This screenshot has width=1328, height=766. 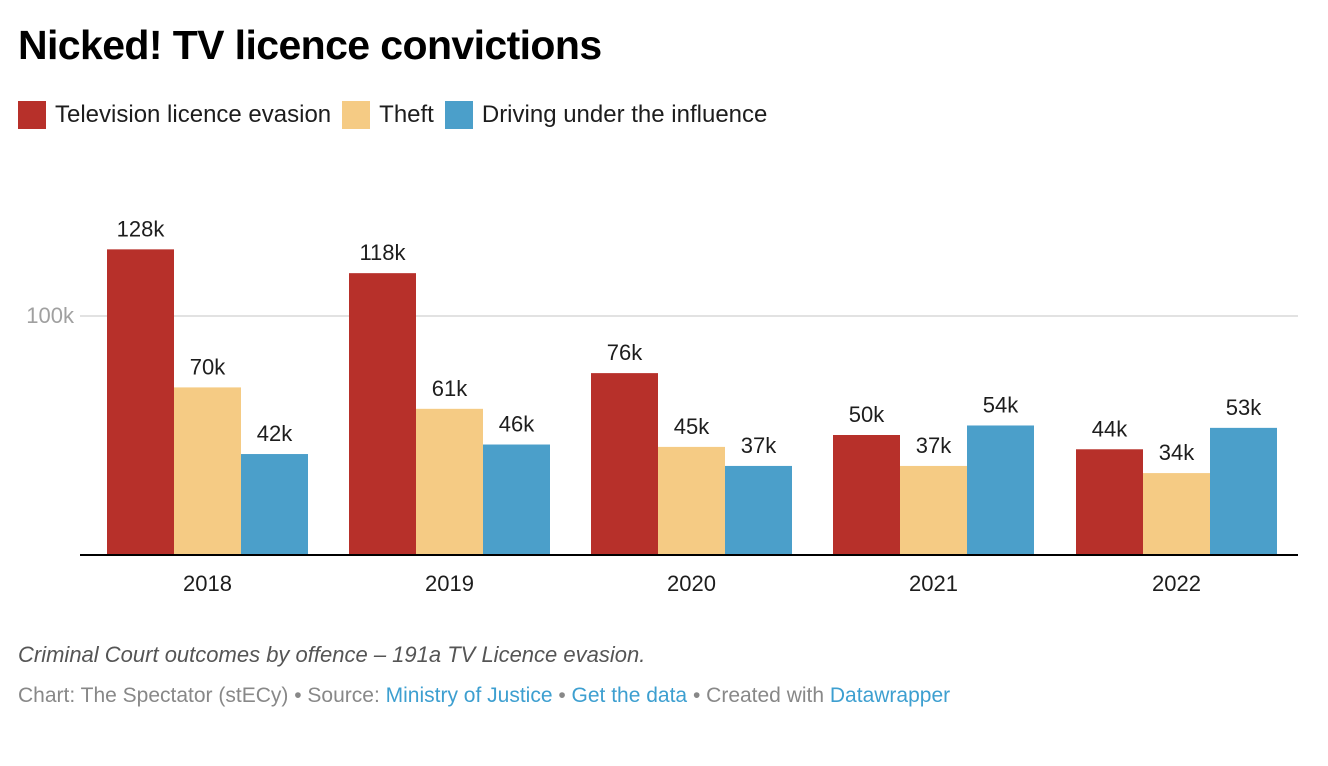 What do you see at coordinates (1001, 404) in the screenshot?
I see `bar-value-label: 54k` at bounding box center [1001, 404].